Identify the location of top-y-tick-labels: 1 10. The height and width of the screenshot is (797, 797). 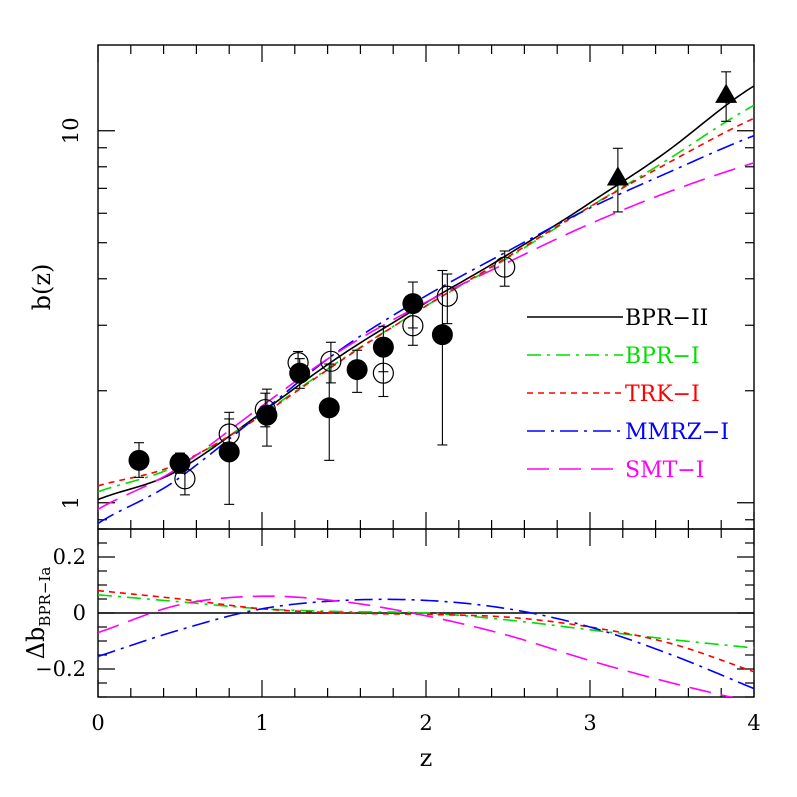
(71, 313).